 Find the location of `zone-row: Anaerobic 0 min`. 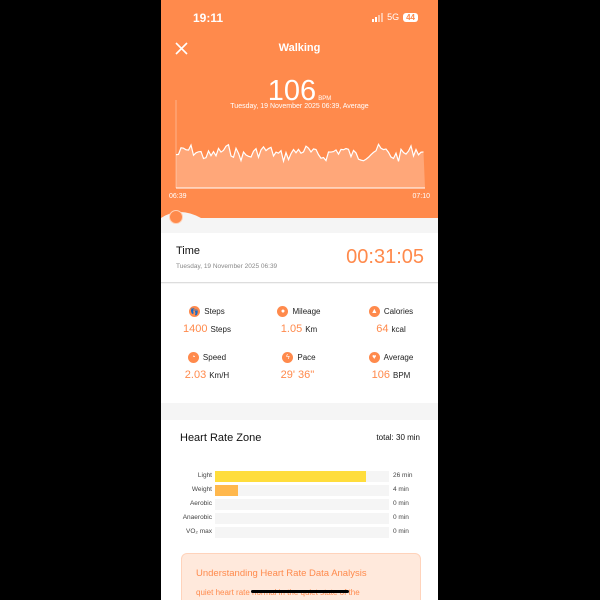

zone-row: Anaerobic 0 min is located at coordinates (299, 518).